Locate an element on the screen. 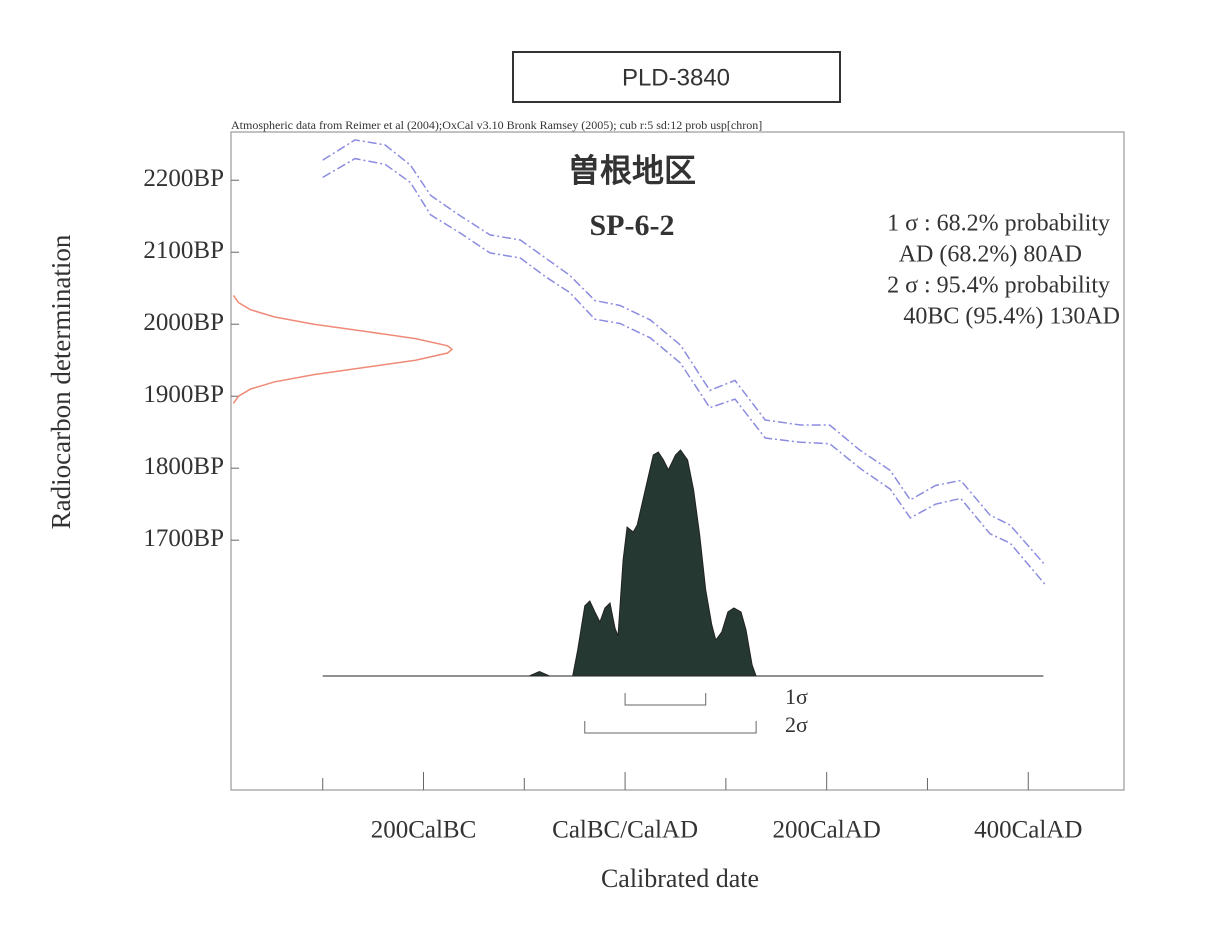 The image size is (1208, 940). sample-label: SP-6-2 is located at coordinates (632, 225).